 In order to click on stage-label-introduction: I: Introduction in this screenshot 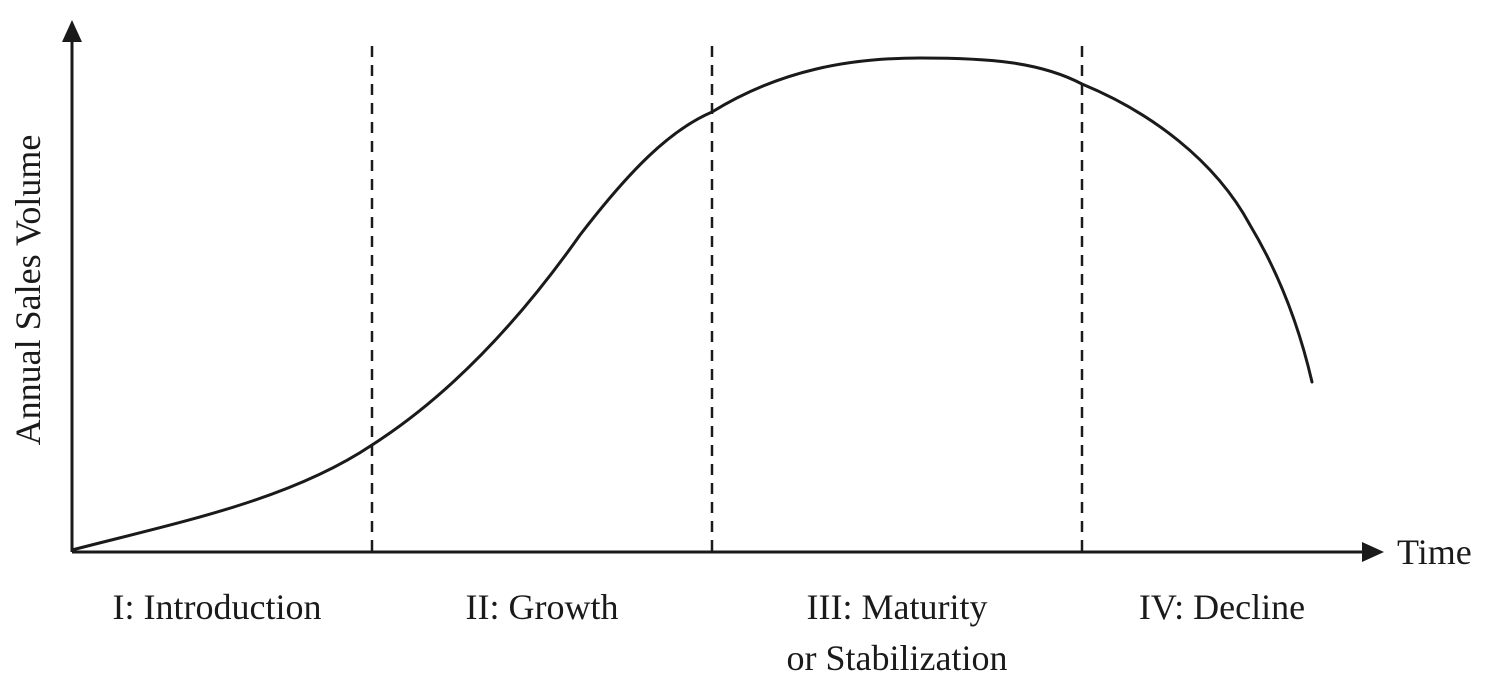, I will do `click(217, 607)`.